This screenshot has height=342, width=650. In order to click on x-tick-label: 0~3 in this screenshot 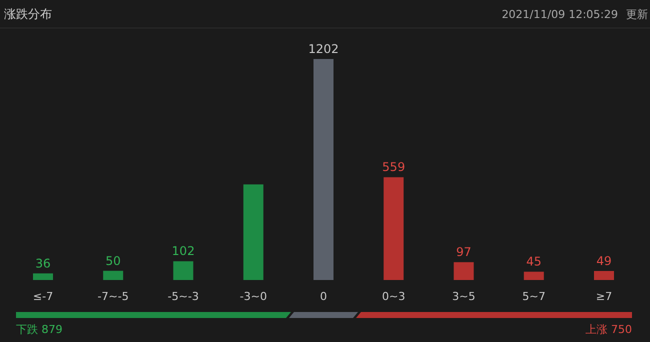, I will do `click(394, 296)`.